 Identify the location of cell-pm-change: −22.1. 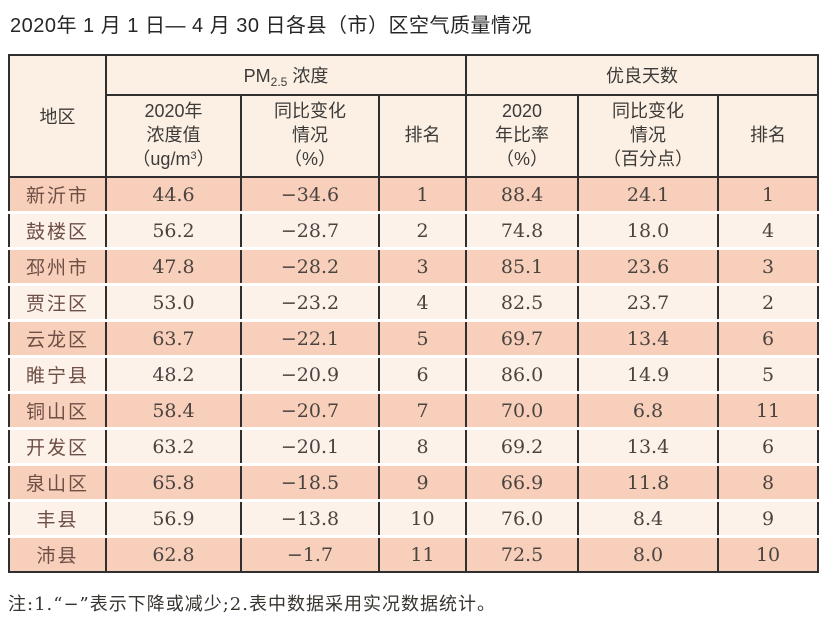
(309, 338).